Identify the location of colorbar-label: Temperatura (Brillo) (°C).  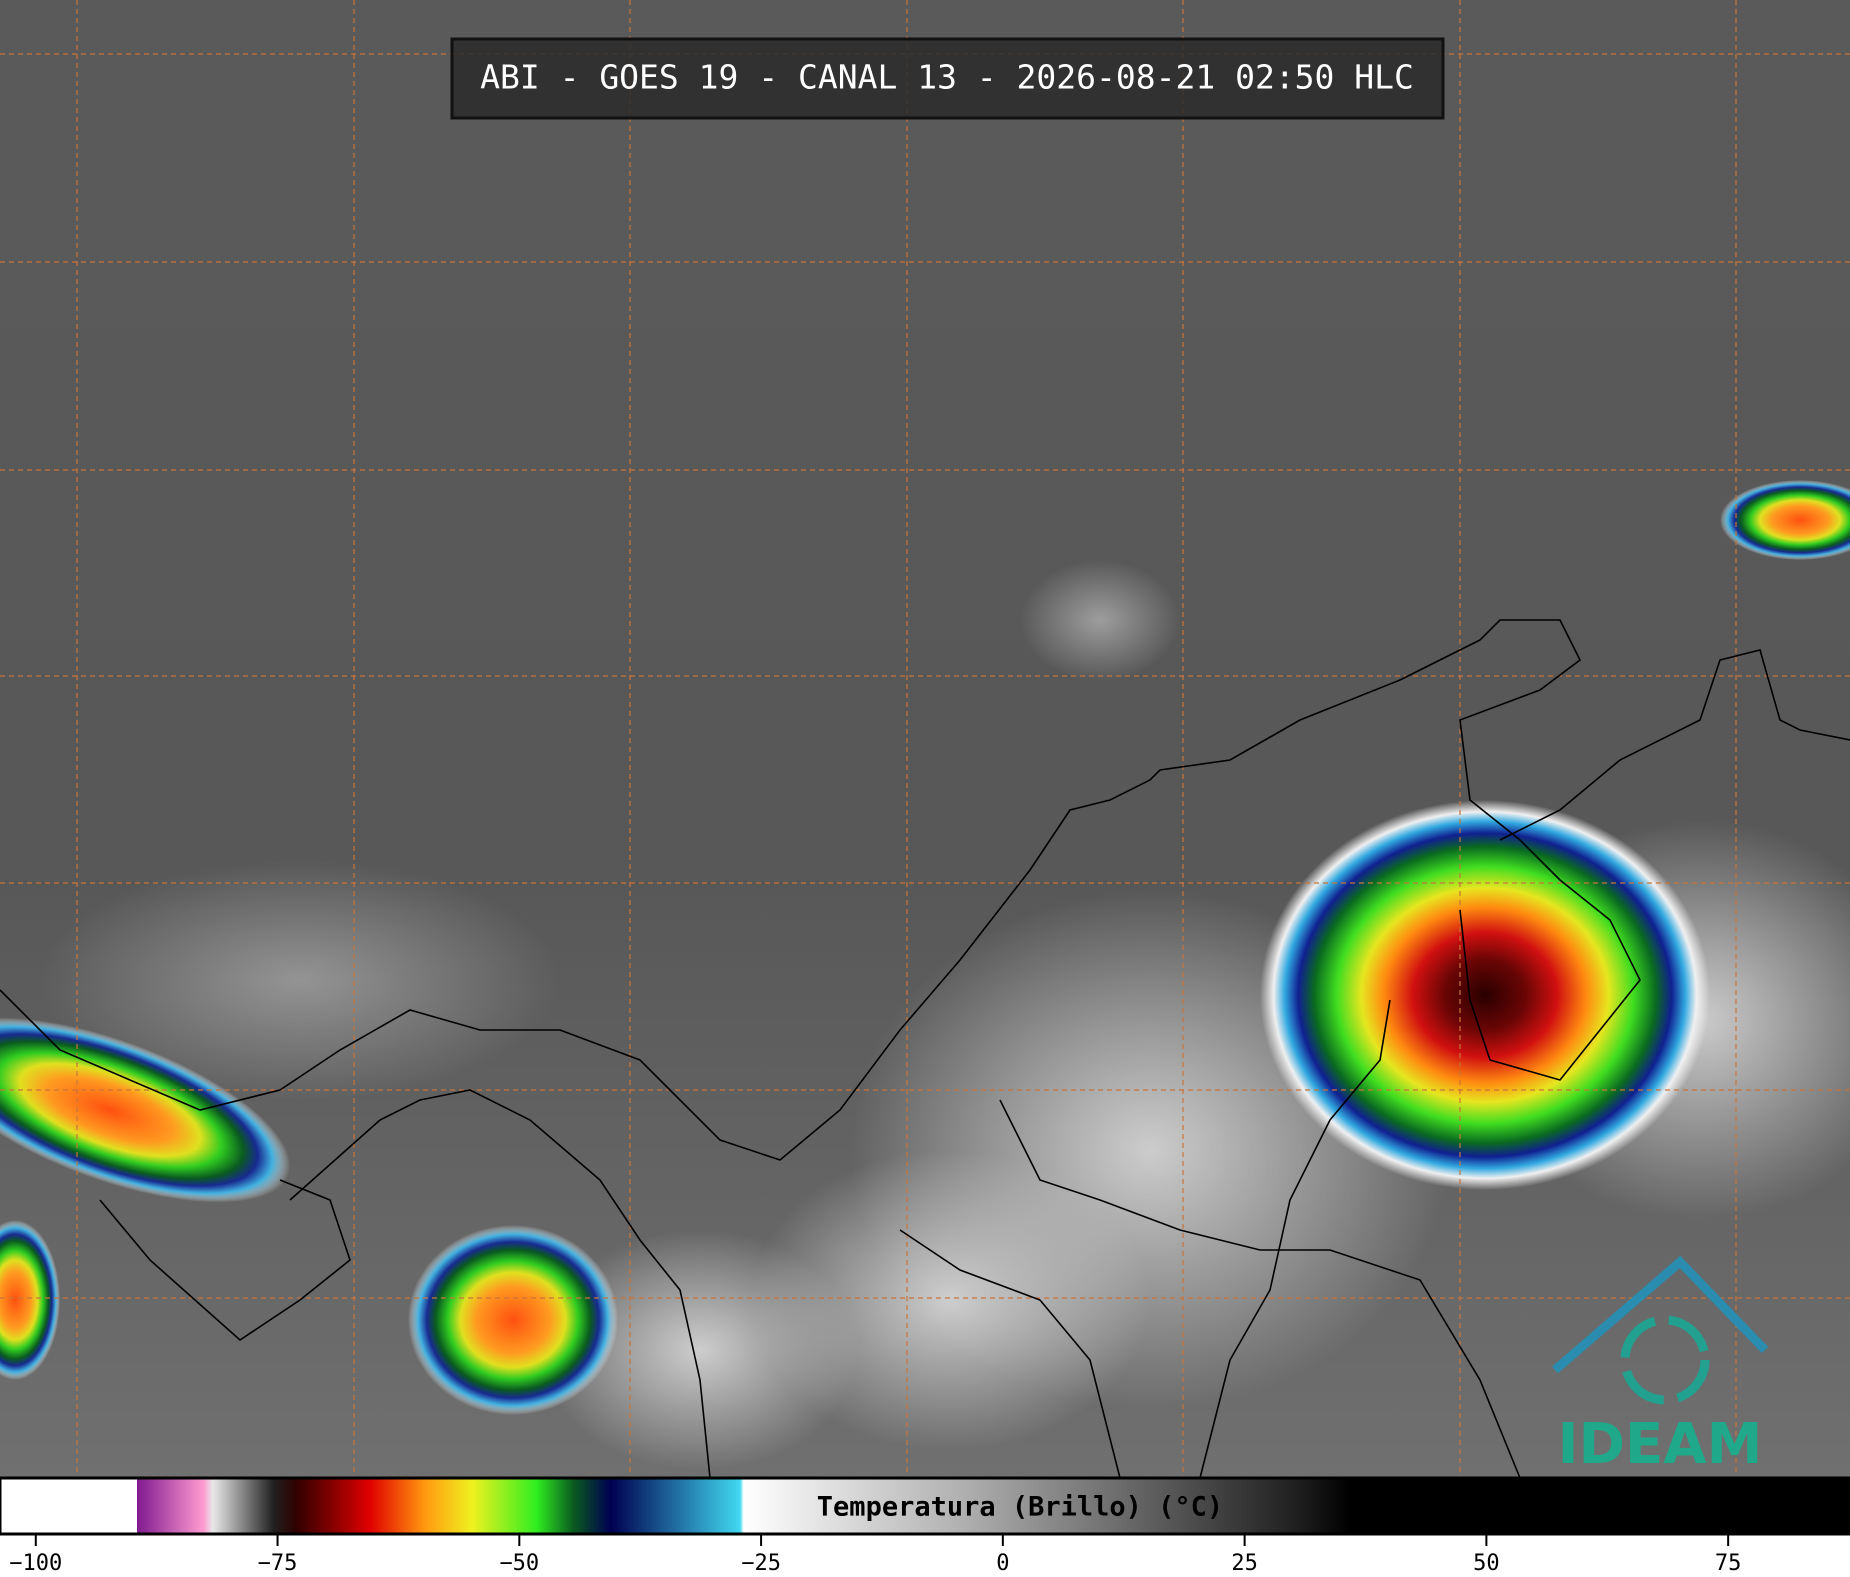
(1020, 1507).